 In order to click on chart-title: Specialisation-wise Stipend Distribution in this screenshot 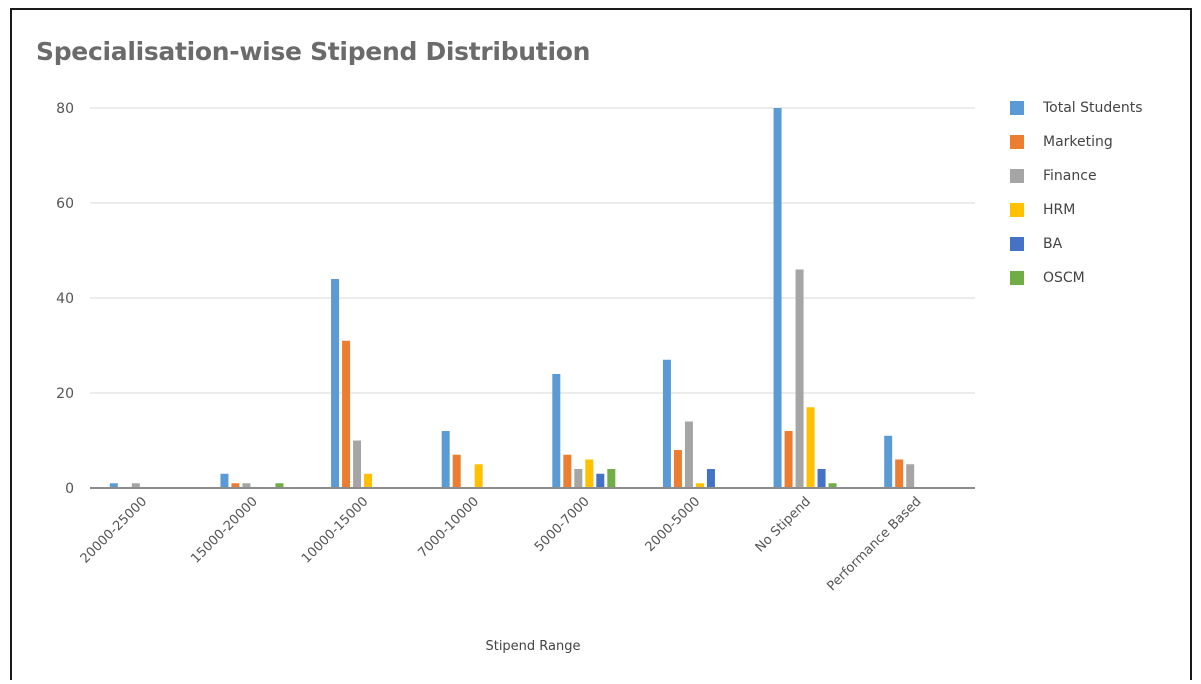, I will do `click(313, 51)`.